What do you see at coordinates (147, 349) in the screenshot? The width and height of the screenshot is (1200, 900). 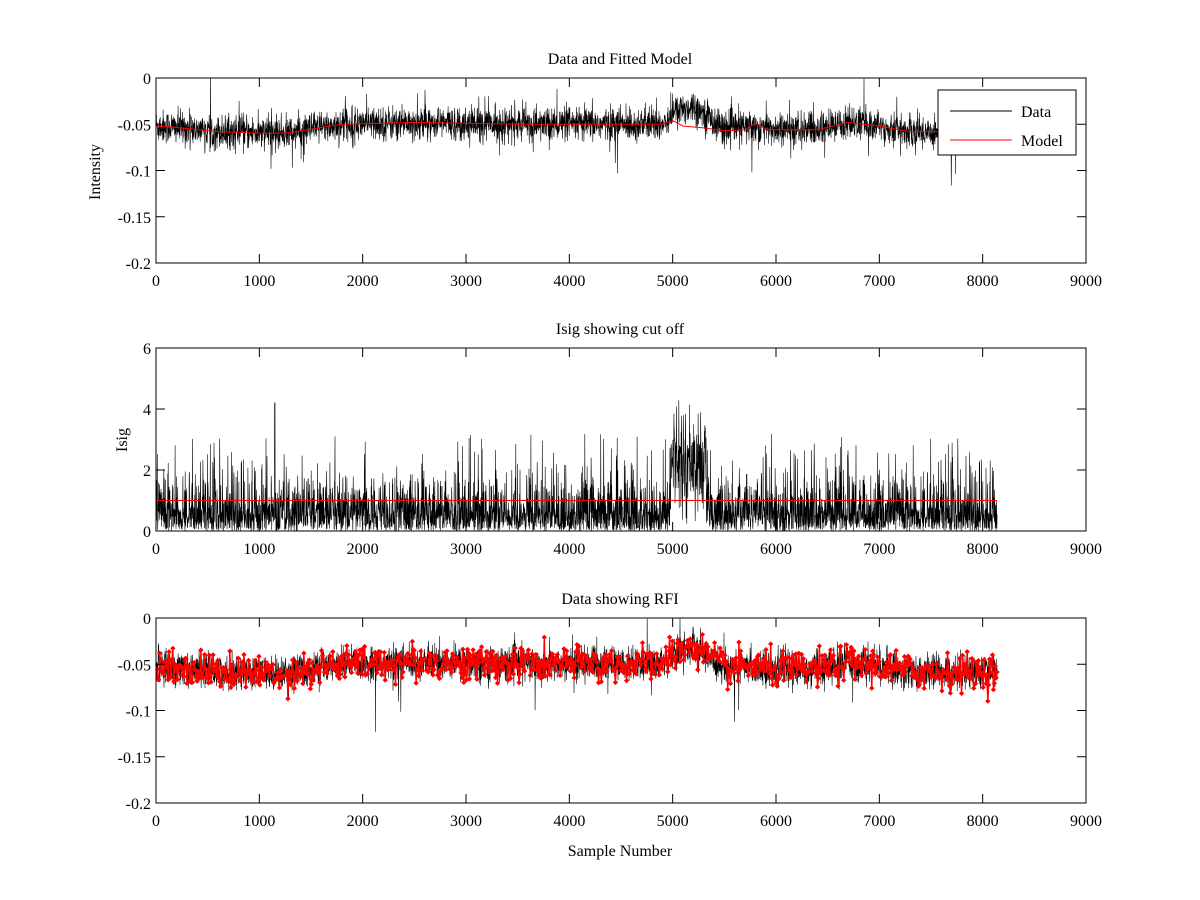 I see `y-tick-label: 6` at bounding box center [147, 349].